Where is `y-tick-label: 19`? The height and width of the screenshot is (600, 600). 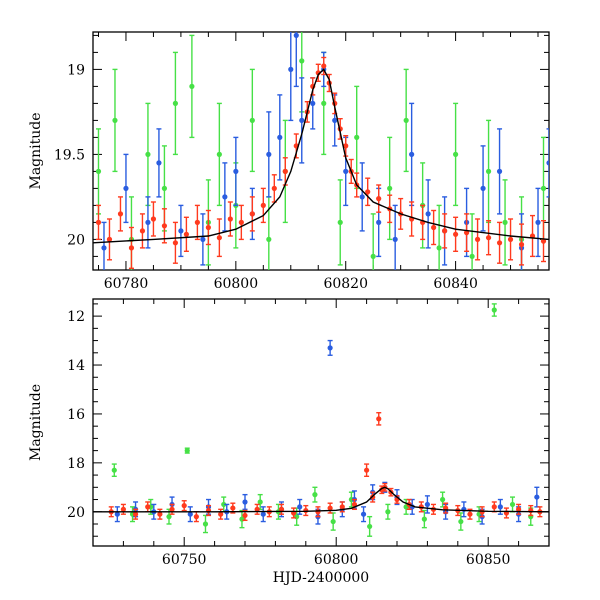 y-tick-label: 19 is located at coordinates (76, 70).